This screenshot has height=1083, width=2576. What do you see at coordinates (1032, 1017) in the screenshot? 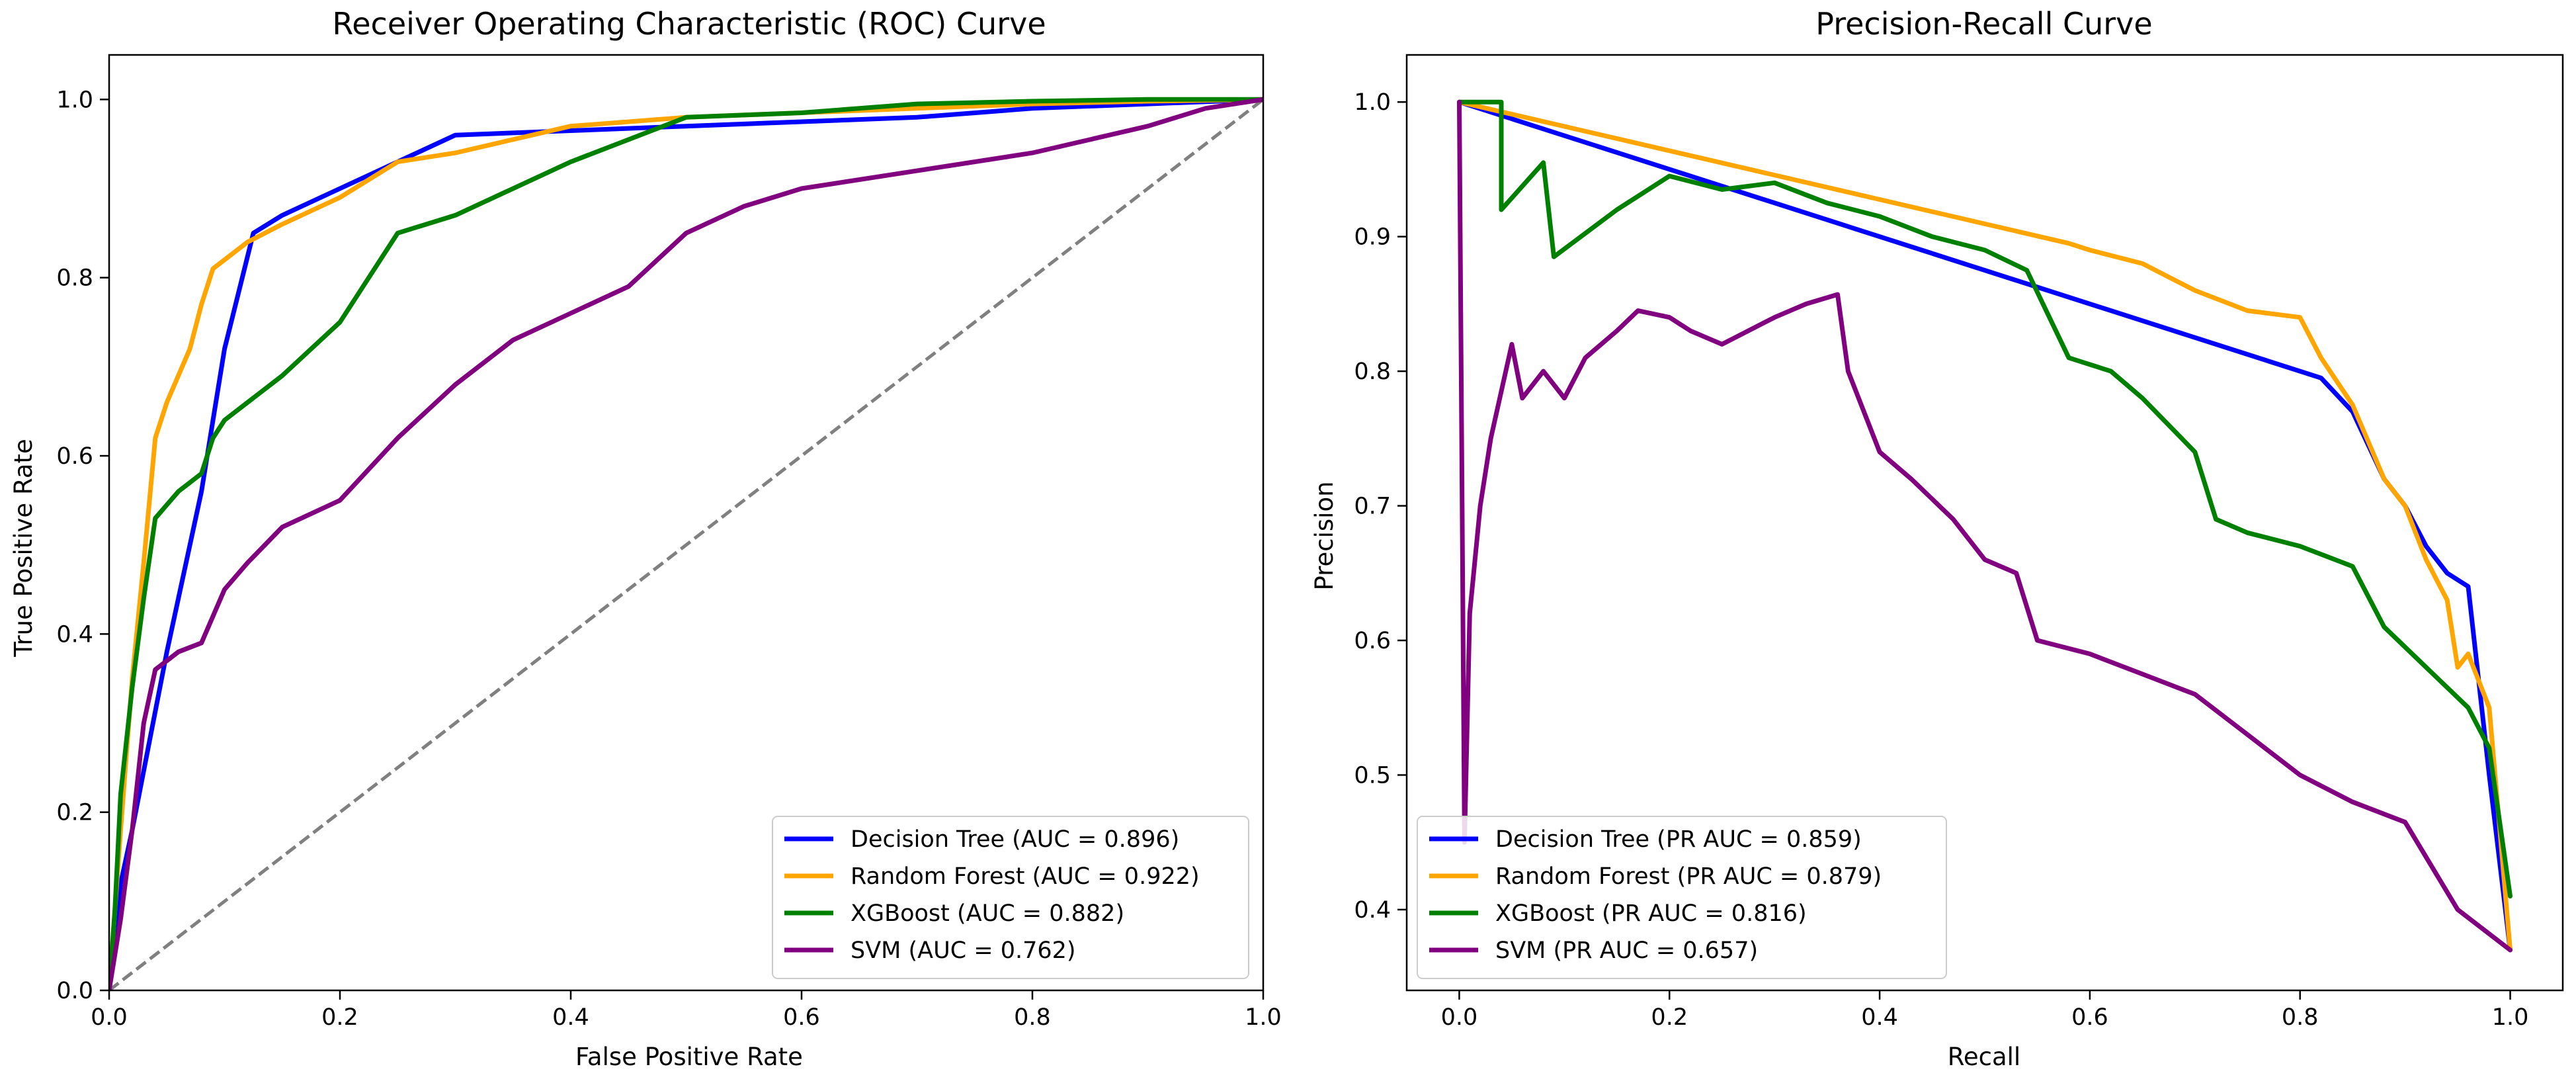
I see `roc-x-tick-label: 0.8` at bounding box center [1032, 1017].